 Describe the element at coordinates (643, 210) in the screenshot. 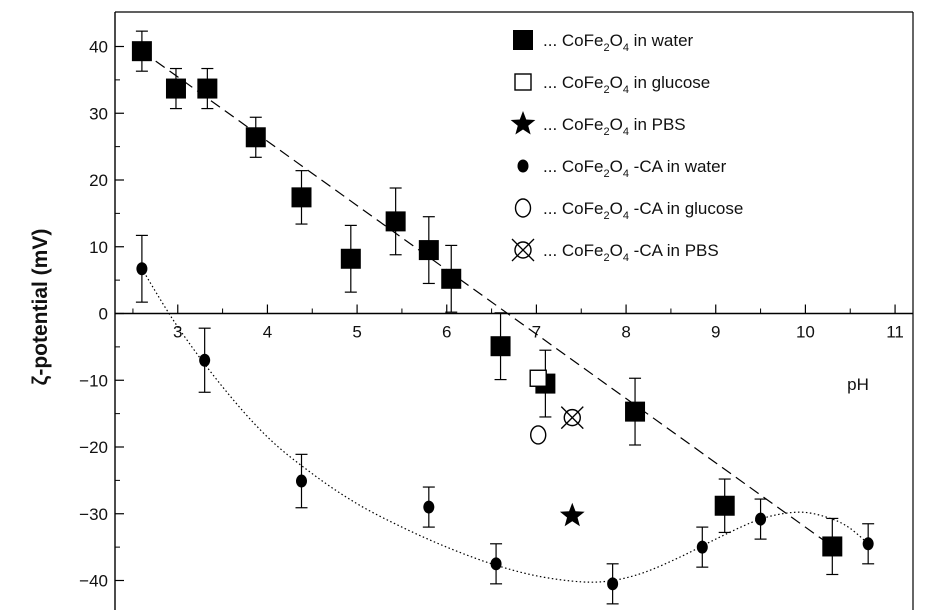

I see `legend-label: ... CoFe2O4 -CA in glucose` at that location.